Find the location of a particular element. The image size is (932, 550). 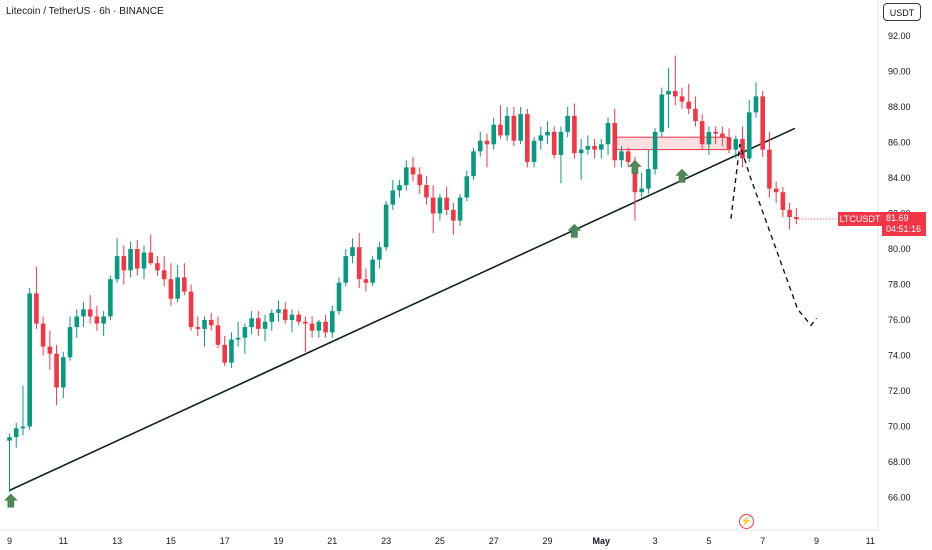

price-tick-label: 76.00 is located at coordinates (899, 320).